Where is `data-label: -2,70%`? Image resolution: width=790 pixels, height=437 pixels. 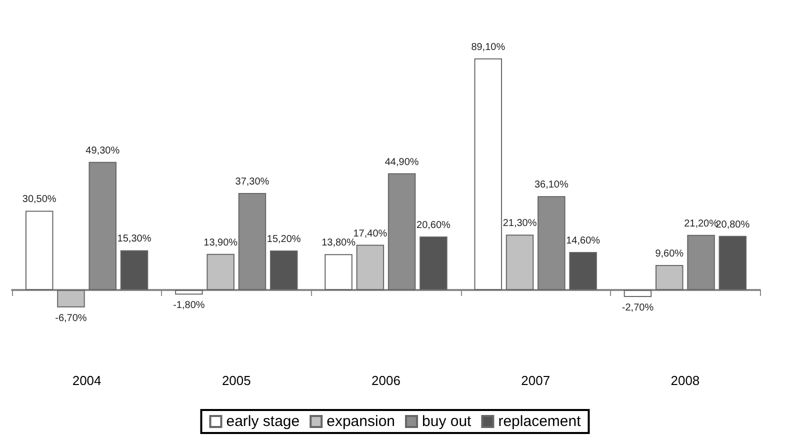 data-label: -2,70% is located at coordinates (638, 308).